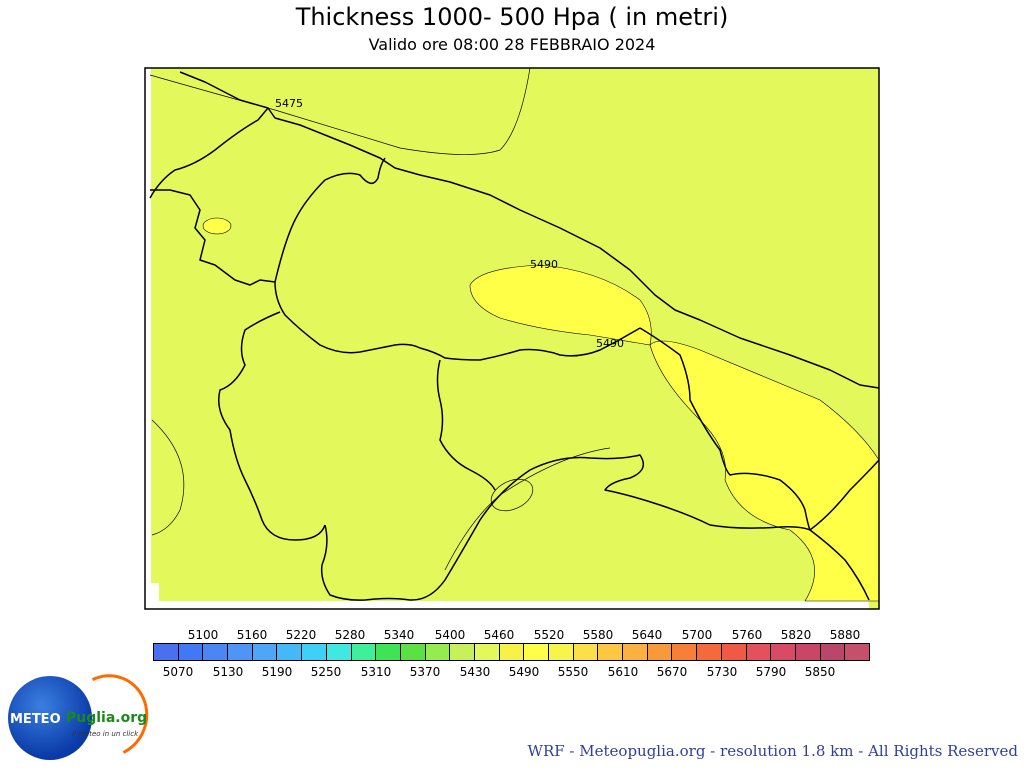 This screenshot has width=1024, height=769. What do you see at coordinates (301, 635) in the screenshot?
I see `legend-tick-label: 5220` at bounding box center [301, 635].